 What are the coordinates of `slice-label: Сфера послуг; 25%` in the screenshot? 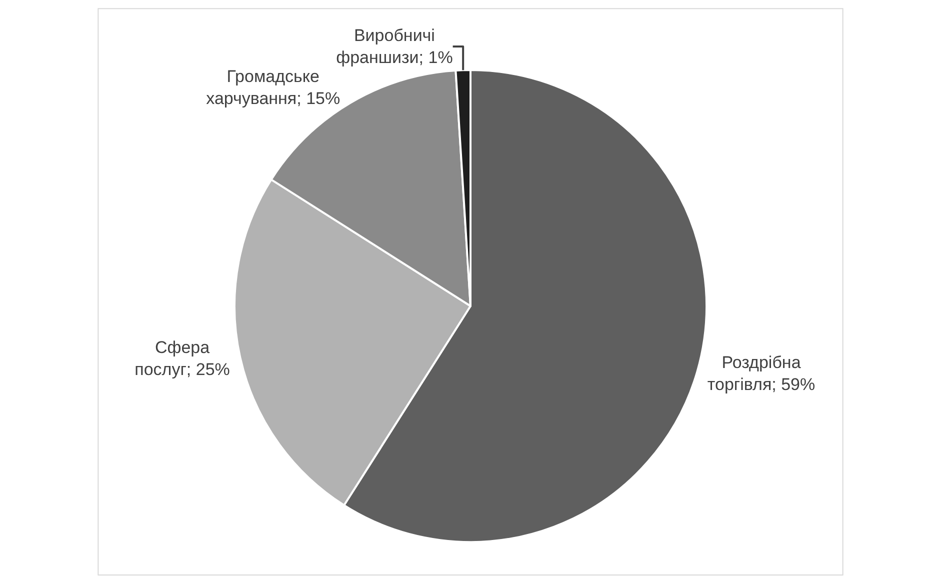 It's located at (182, 359).